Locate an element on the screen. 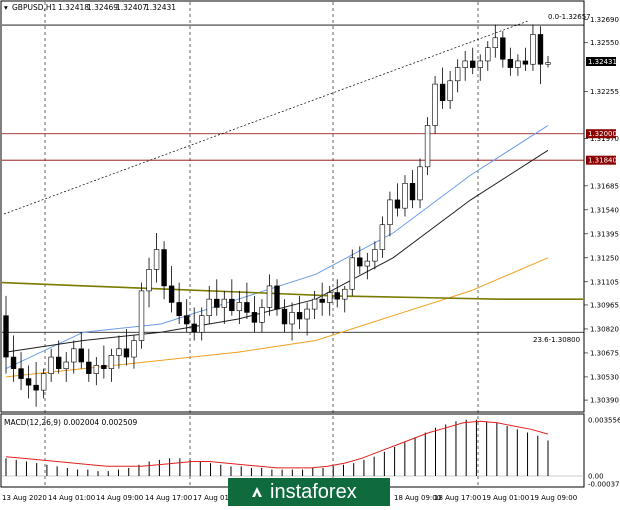  time-tick-label: 13 Aug 2020 is located at coordinates (24, 498).